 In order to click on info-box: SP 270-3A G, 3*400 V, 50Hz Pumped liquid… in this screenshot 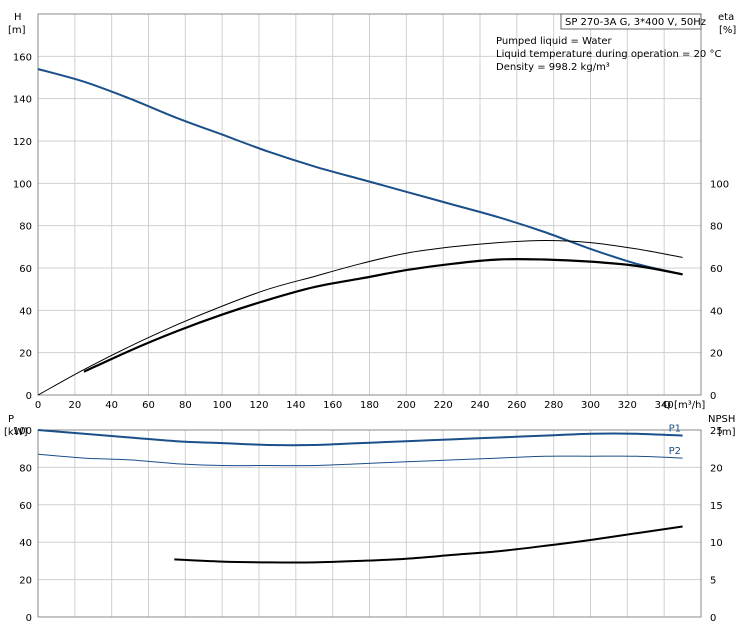, I will do `click(608, 43)`.